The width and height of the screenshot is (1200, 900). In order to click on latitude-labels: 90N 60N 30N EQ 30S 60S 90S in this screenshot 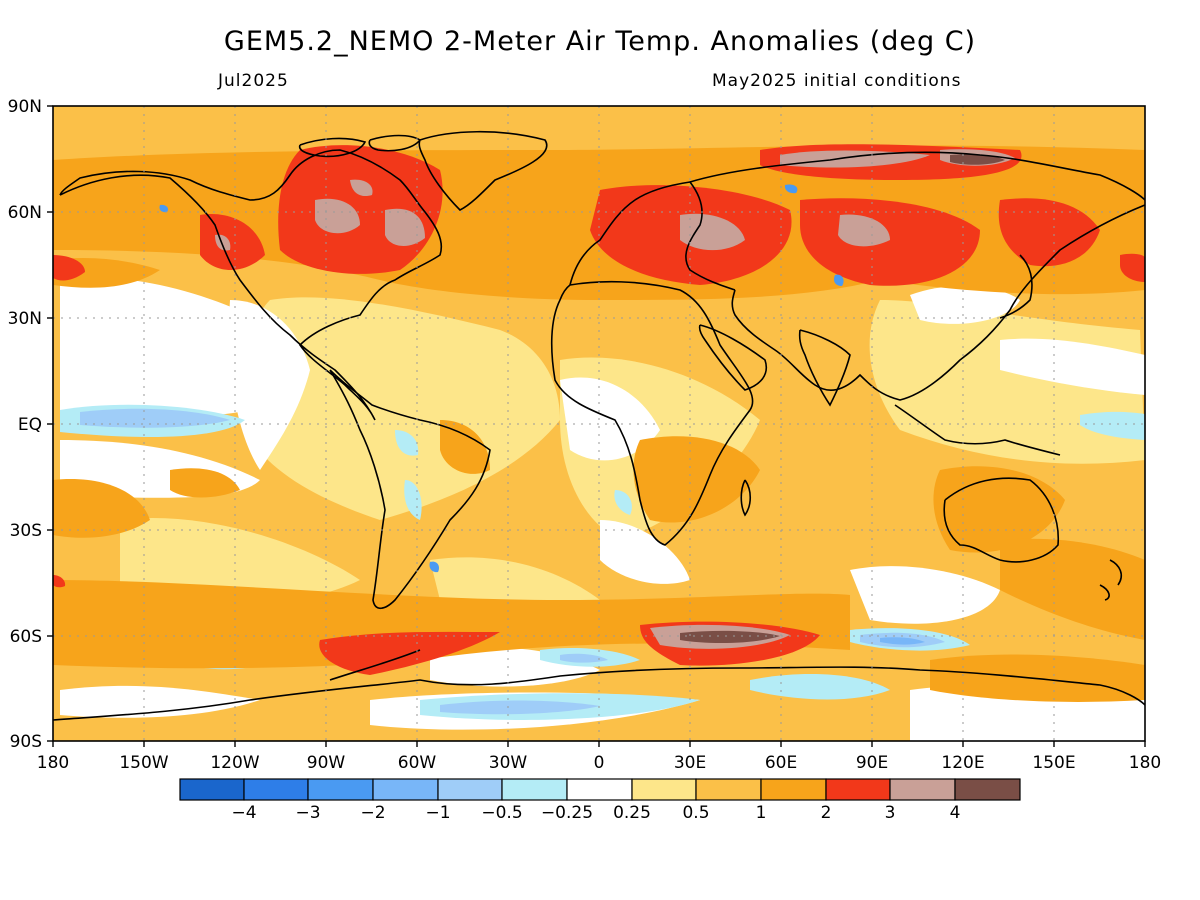, I will do `click(25, 424)`.